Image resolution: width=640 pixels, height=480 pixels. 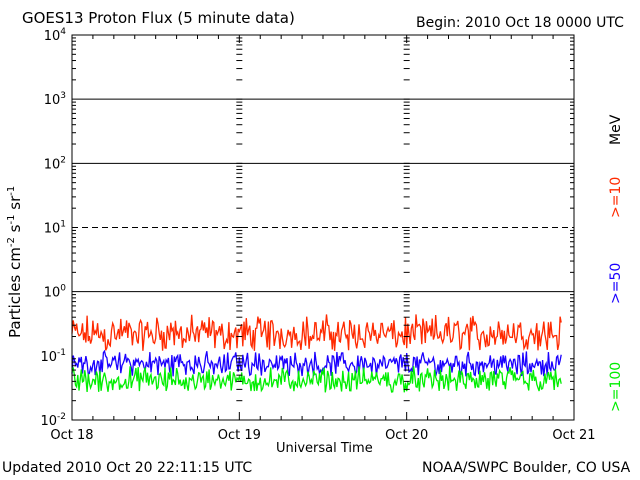 What do you see at coordinates (616, 386) in the screenshot?
I see `legend-ge100: >=100` at bounding box center [616, 386].